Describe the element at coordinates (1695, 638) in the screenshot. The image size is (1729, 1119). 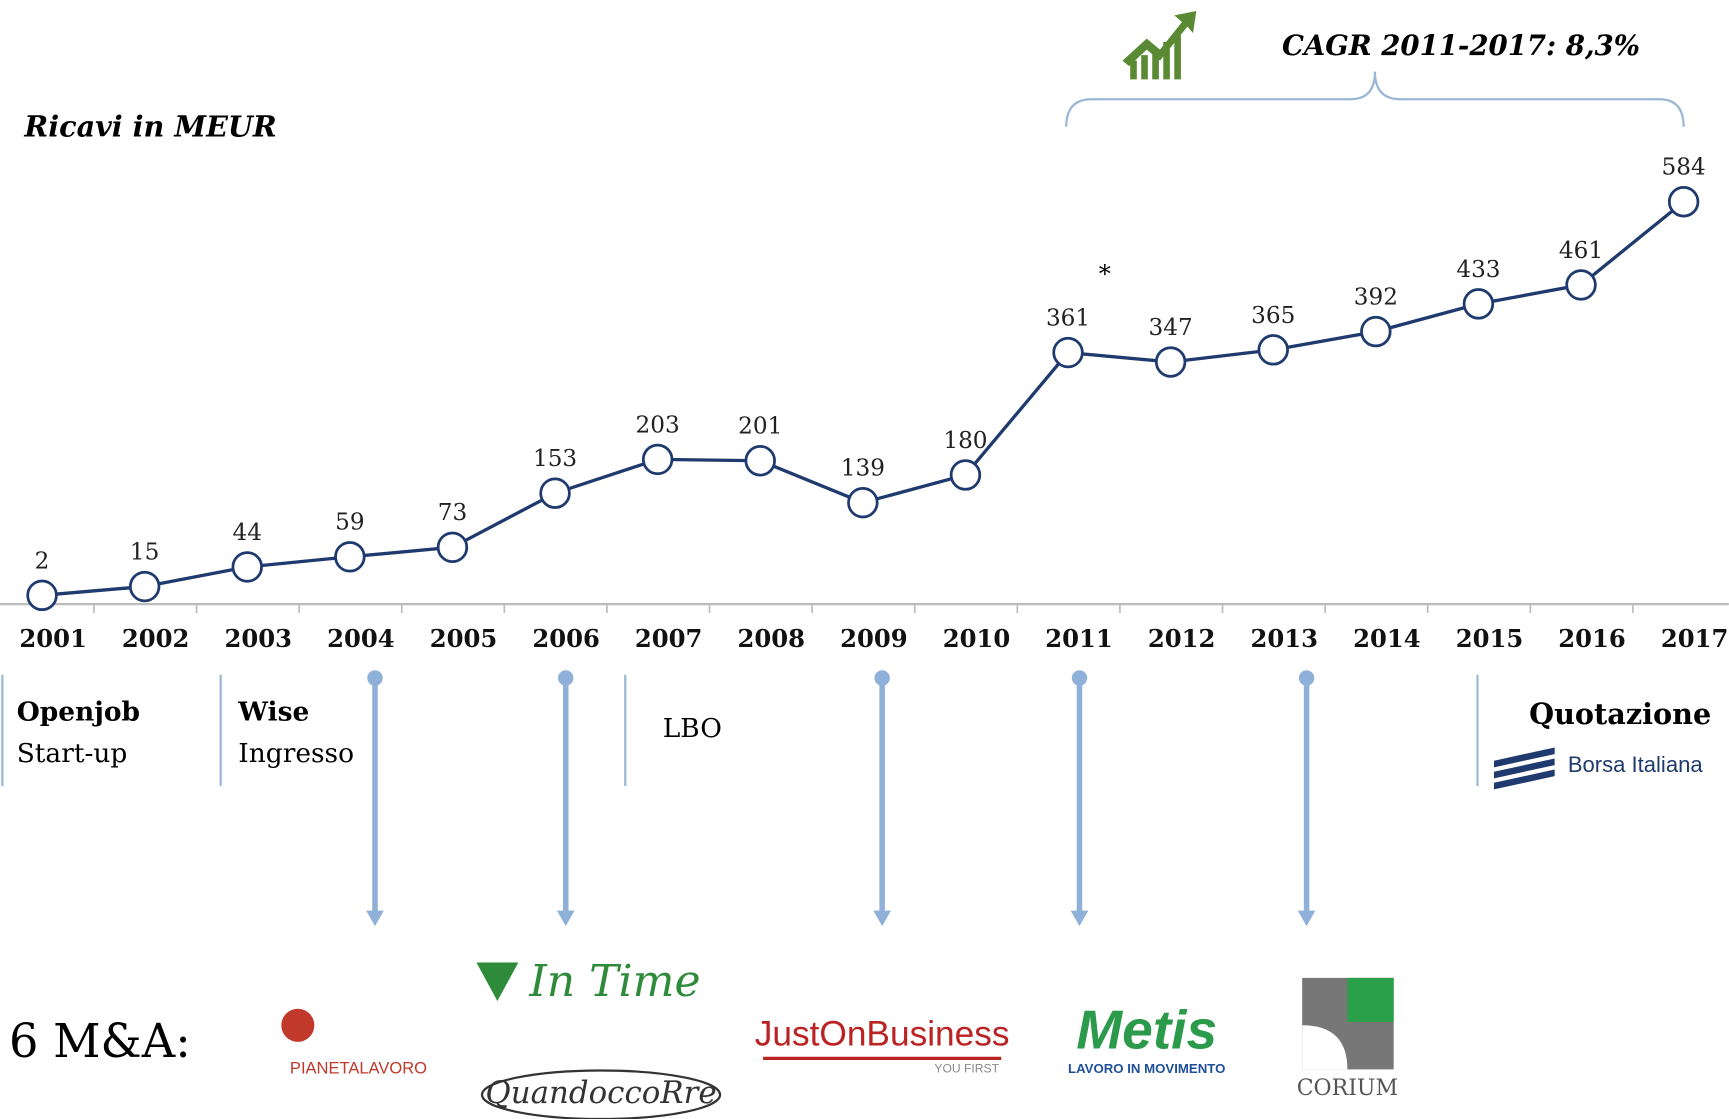
I see `x-tick-label: 2017` at that location.